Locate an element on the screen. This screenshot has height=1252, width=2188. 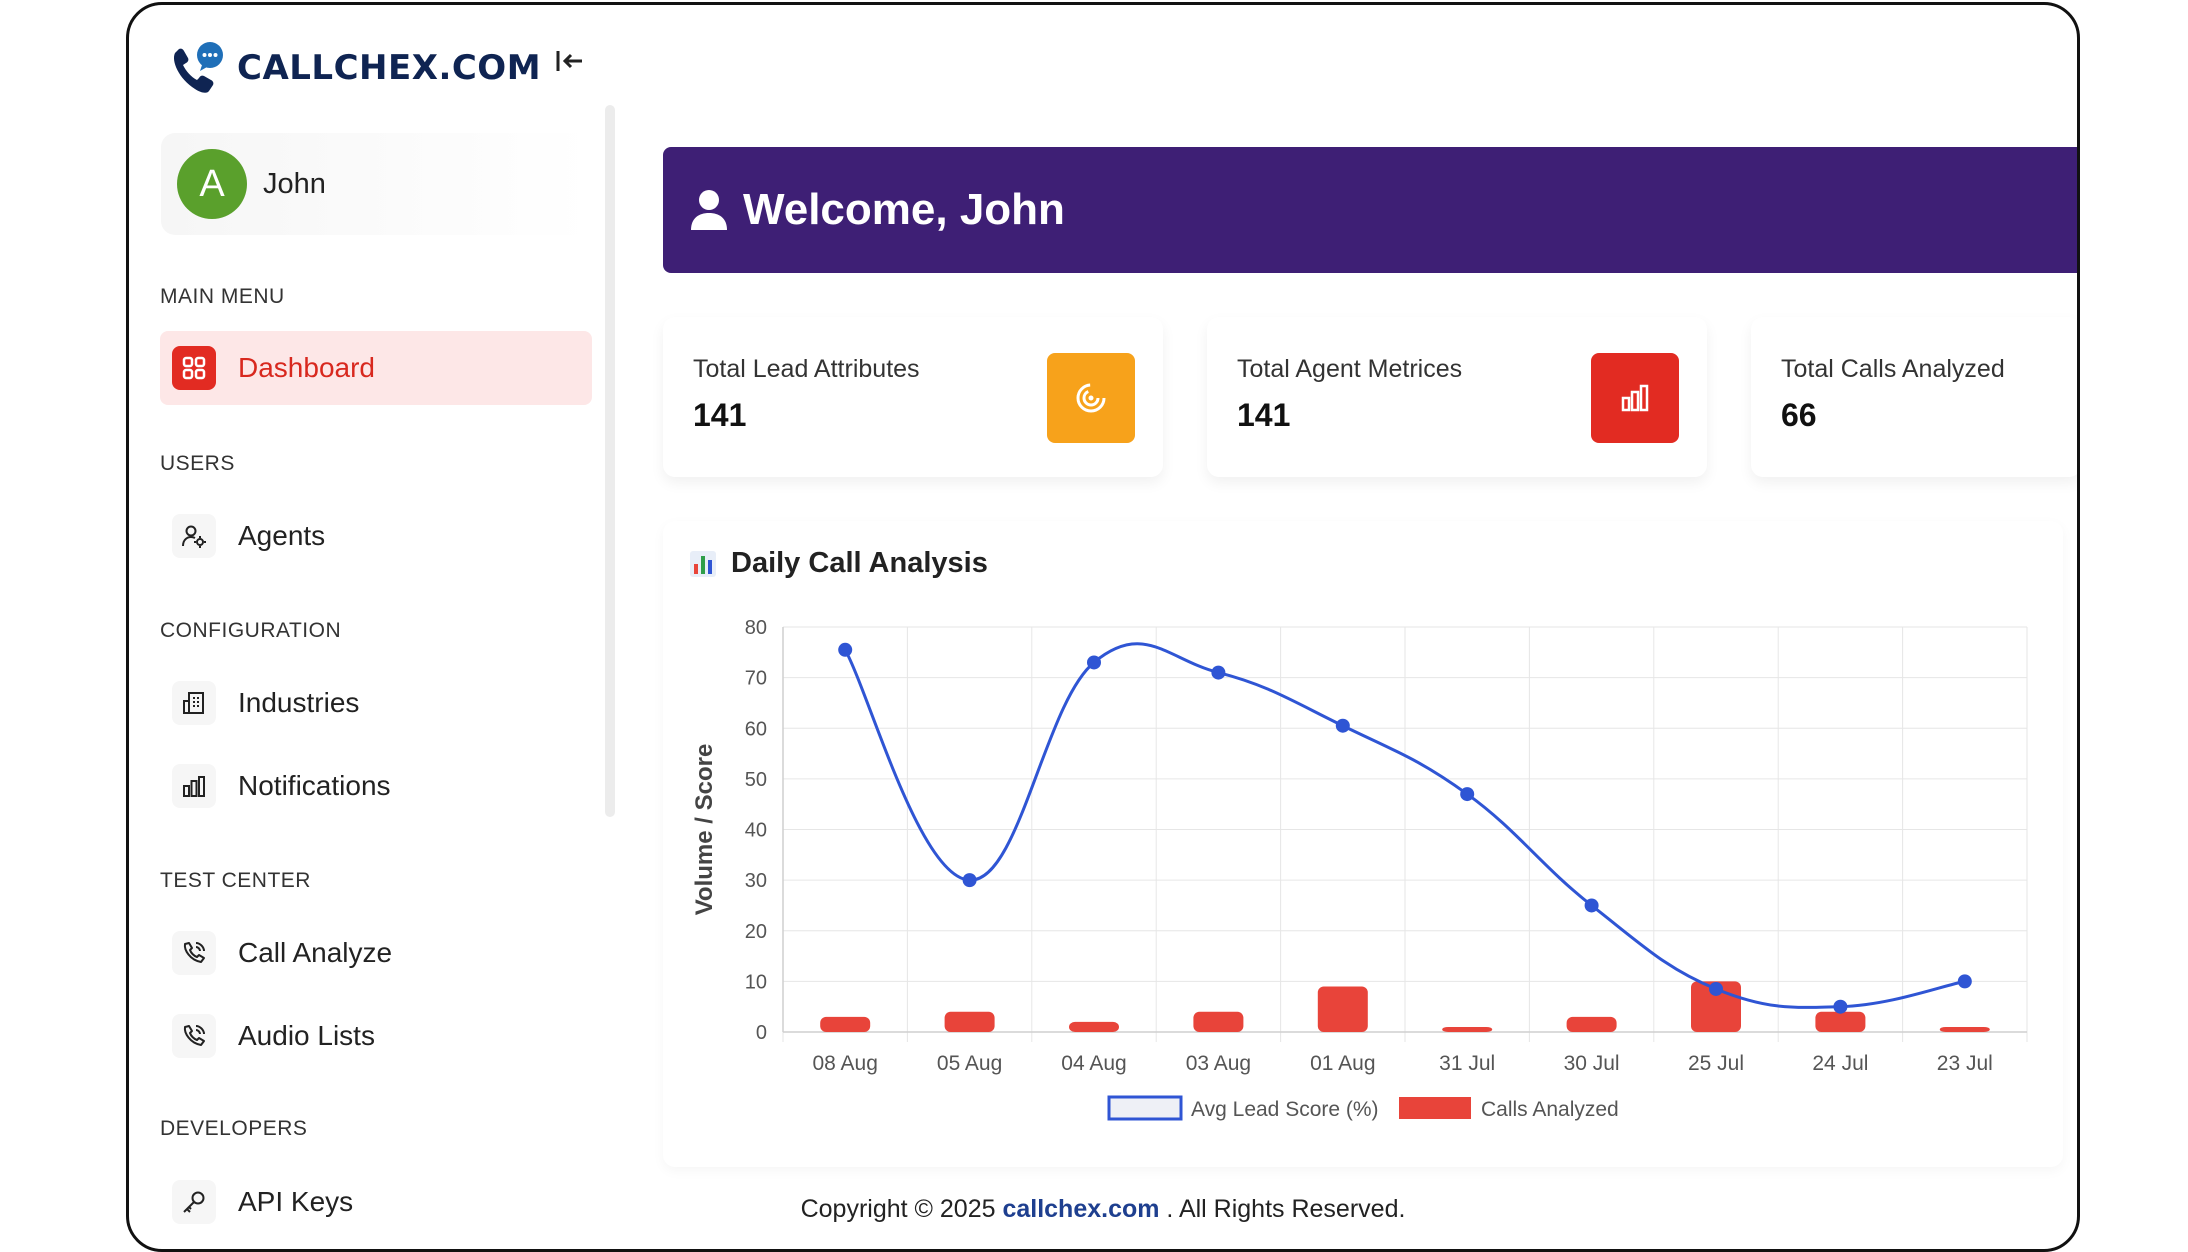
sidebar-item-notifications: Notifications is located at coordinates (376, 786).